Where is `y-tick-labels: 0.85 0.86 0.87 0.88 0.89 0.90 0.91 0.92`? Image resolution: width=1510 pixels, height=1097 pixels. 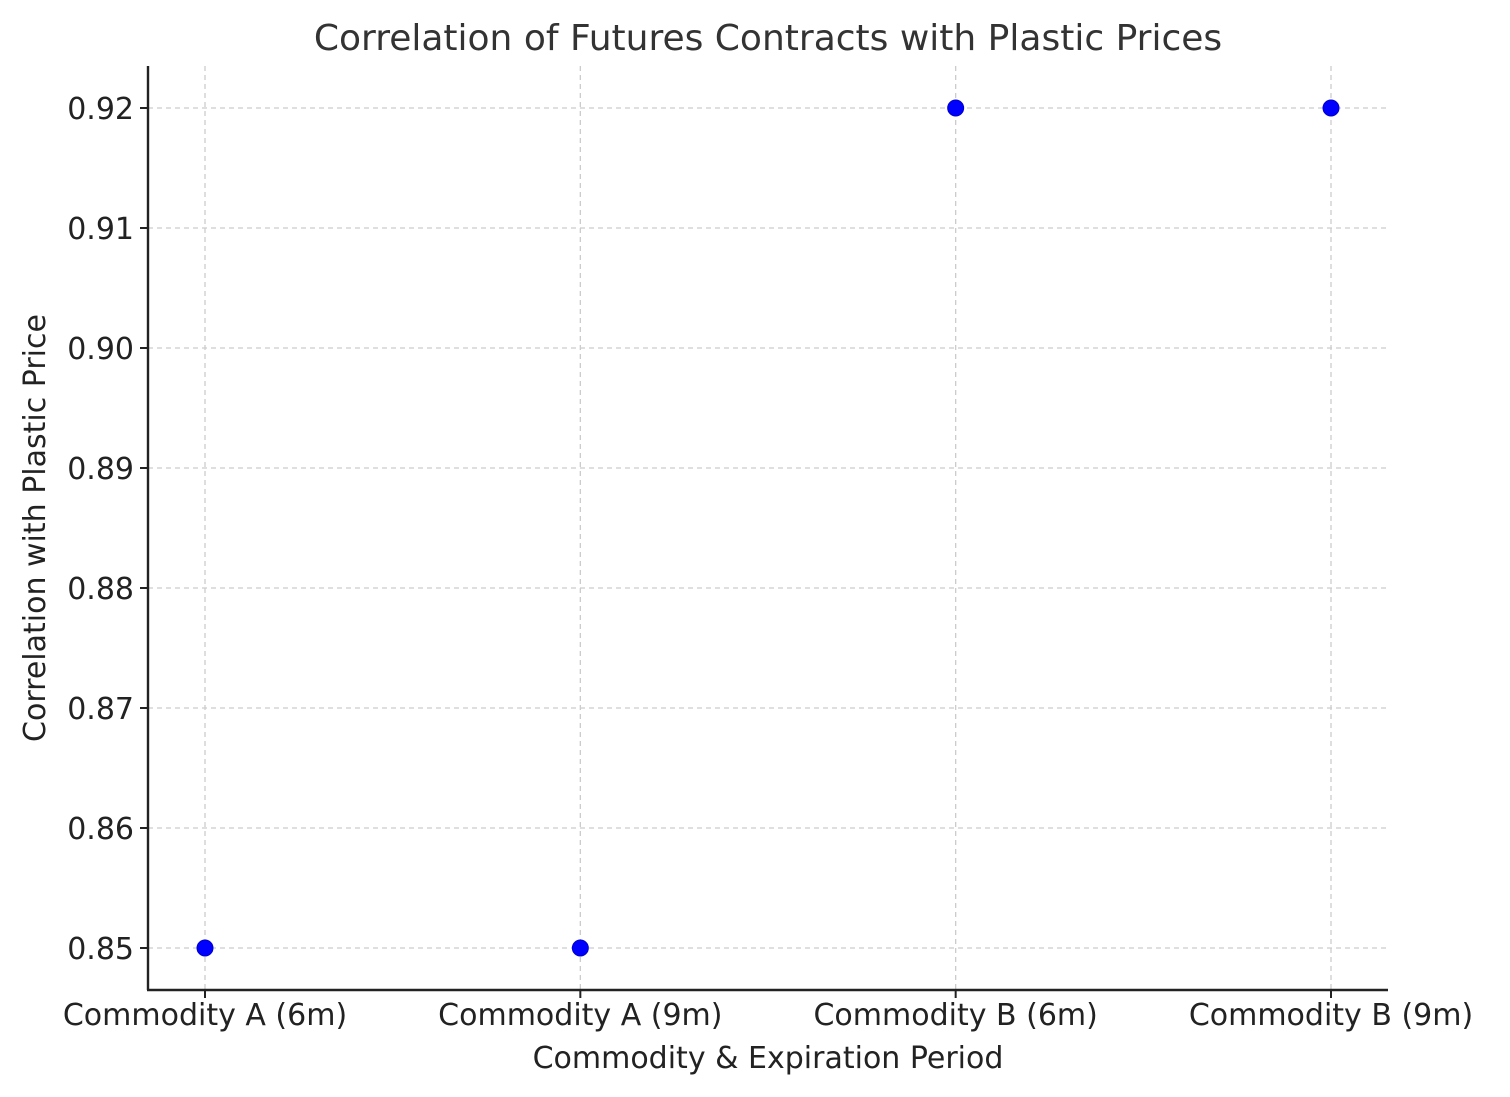 y-tick-labels: 0.85 0.86 0.87 0.88 0.89 0.90 0.91 0.92 is located at coordinates (100, 529).